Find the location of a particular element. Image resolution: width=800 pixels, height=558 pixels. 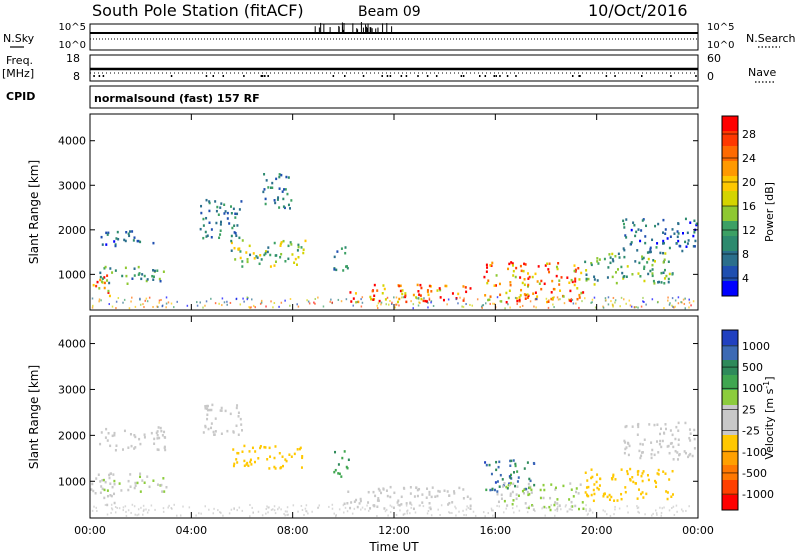

y-tick-label: 1000 is located at coordinates (72, 274).